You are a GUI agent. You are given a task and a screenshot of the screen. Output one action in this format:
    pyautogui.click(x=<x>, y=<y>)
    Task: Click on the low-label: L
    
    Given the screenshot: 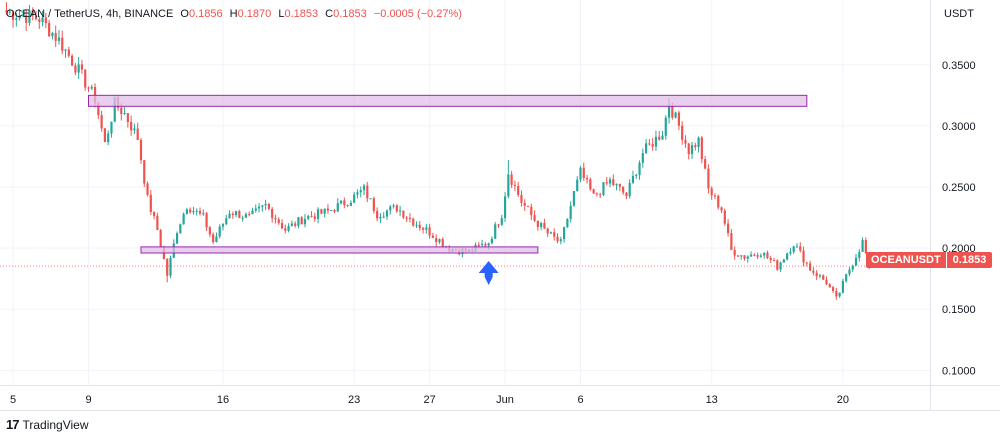 What is the action you would take?
    pyautogui.click(x=281, y=14)
    